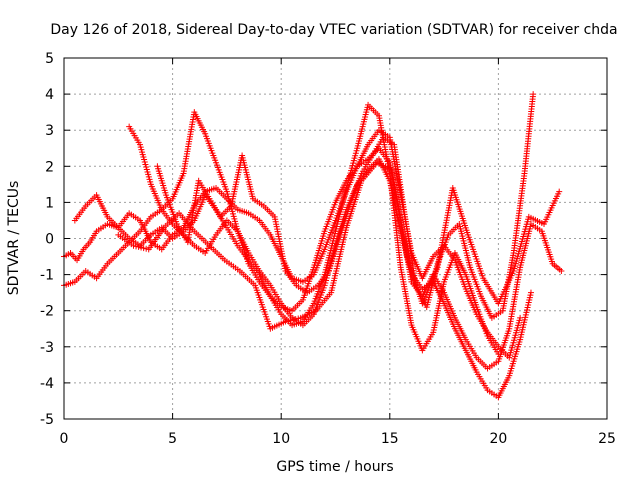 The image size is (640, 480). Describe the element at coordinates (47, 384) in the screenshot. I see `y-tick-label: -4` at that location.